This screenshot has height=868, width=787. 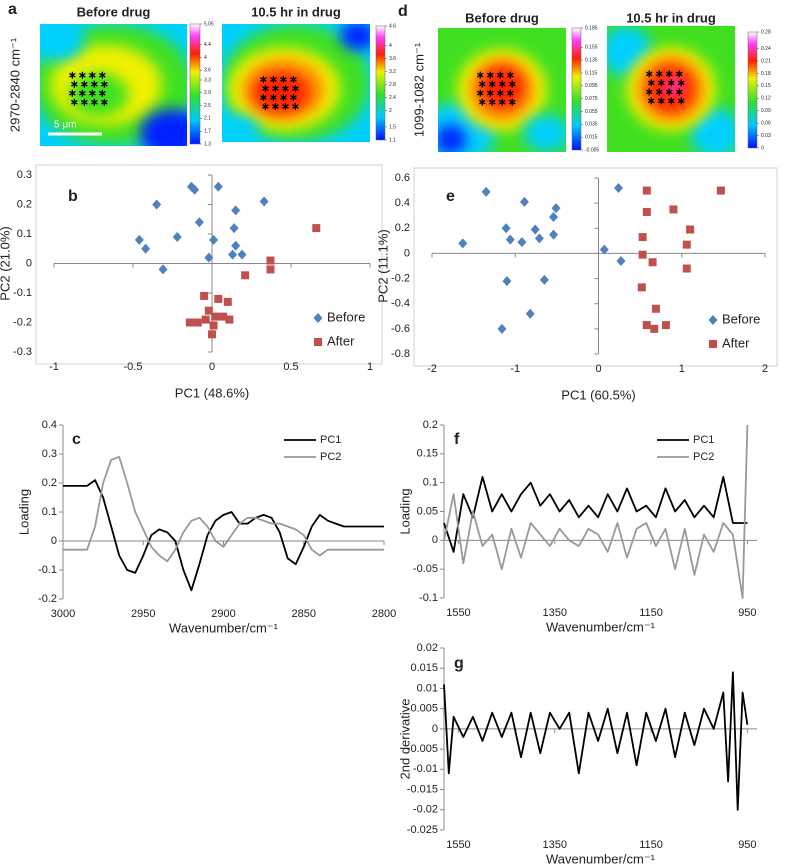 What do you see at coordinates (766, 123) in the screenshot?
I see `colorbar-tick-label: 0.06` at bounding box center [766, 123].